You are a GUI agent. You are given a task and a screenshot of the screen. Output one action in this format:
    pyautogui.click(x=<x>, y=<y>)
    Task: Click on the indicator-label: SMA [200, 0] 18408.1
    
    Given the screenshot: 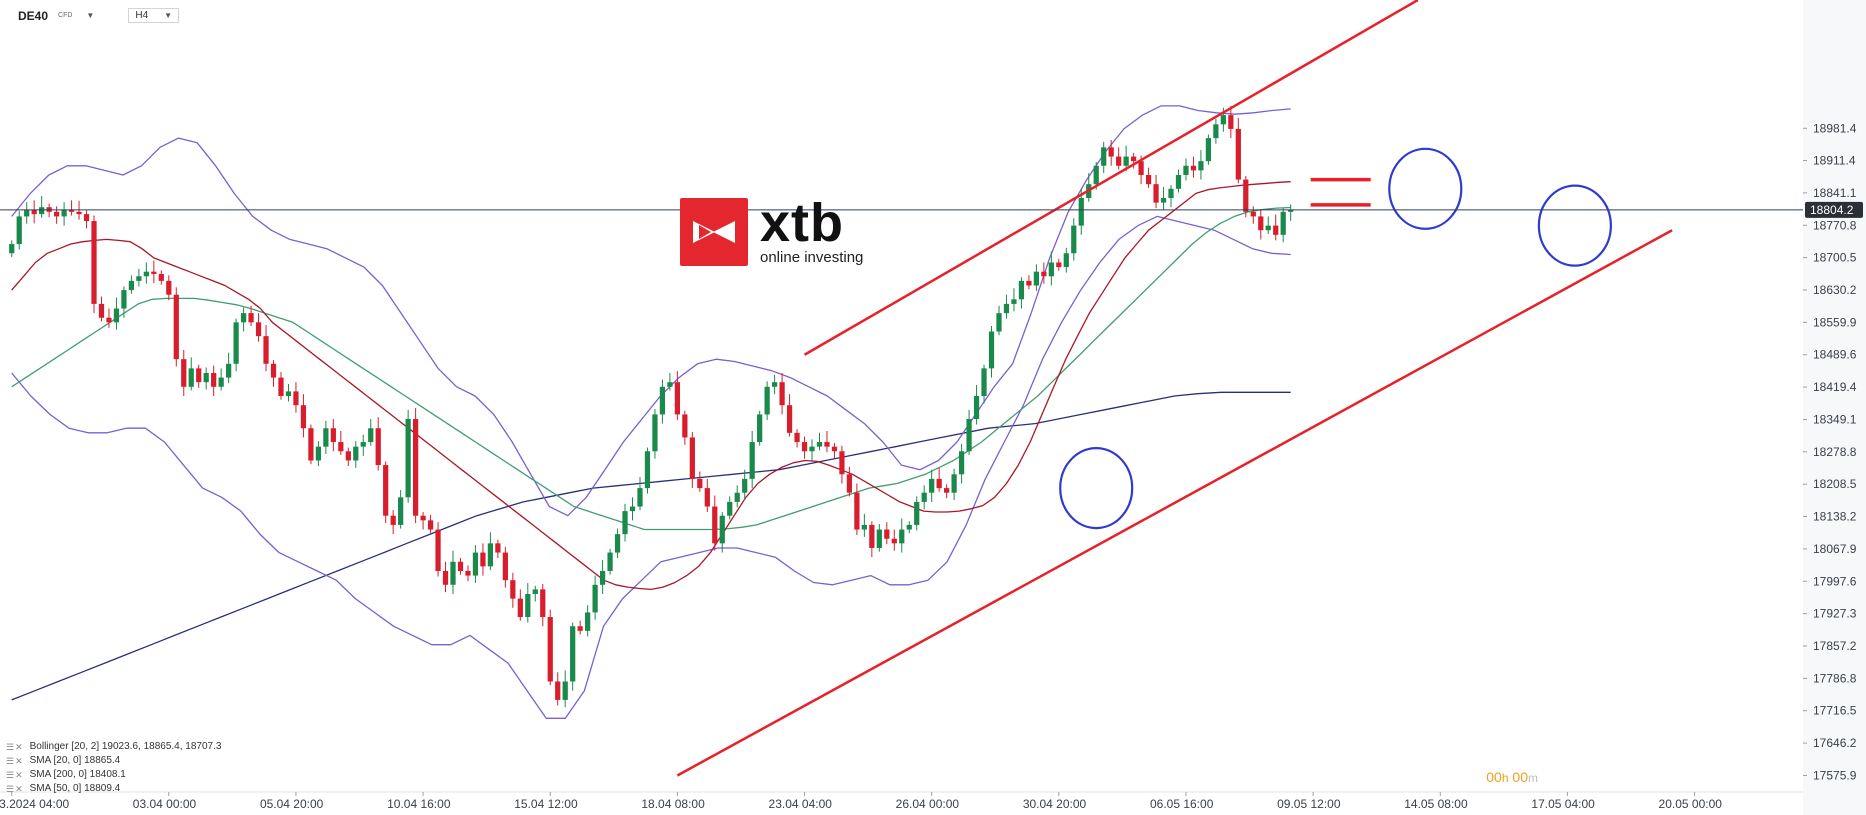 What is the action you would take?
    pyautogui.click(x=77, y=774)
    